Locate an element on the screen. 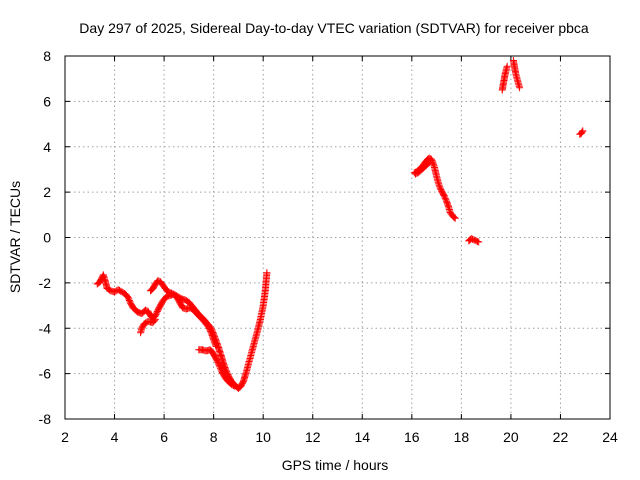 Image resolution: width=640 pixels, height=480 pixels. y-tick-label: 8 is located at coordinates (47, 56).